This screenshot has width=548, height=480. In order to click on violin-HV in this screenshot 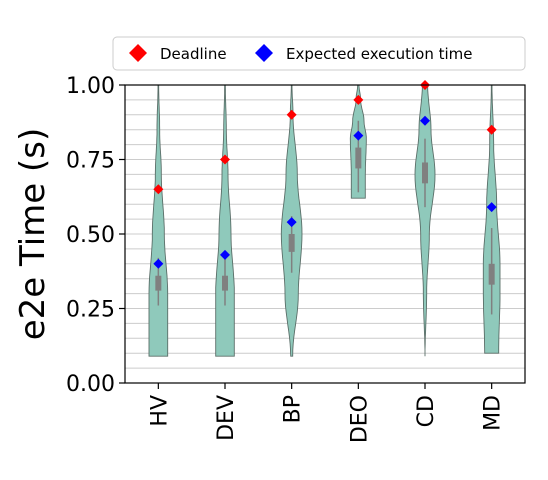, I will do `click(158, 220)`.